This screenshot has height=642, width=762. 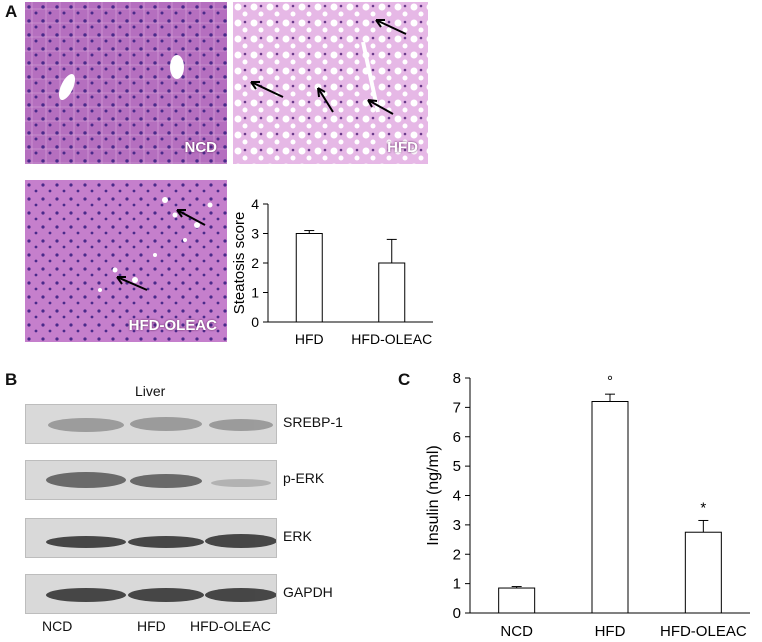 What do you see at coordinates (239, 263) in the screenshot?
I see `steatosis-y-axis-label: Steatosis score` at bounding box center [239, 263].